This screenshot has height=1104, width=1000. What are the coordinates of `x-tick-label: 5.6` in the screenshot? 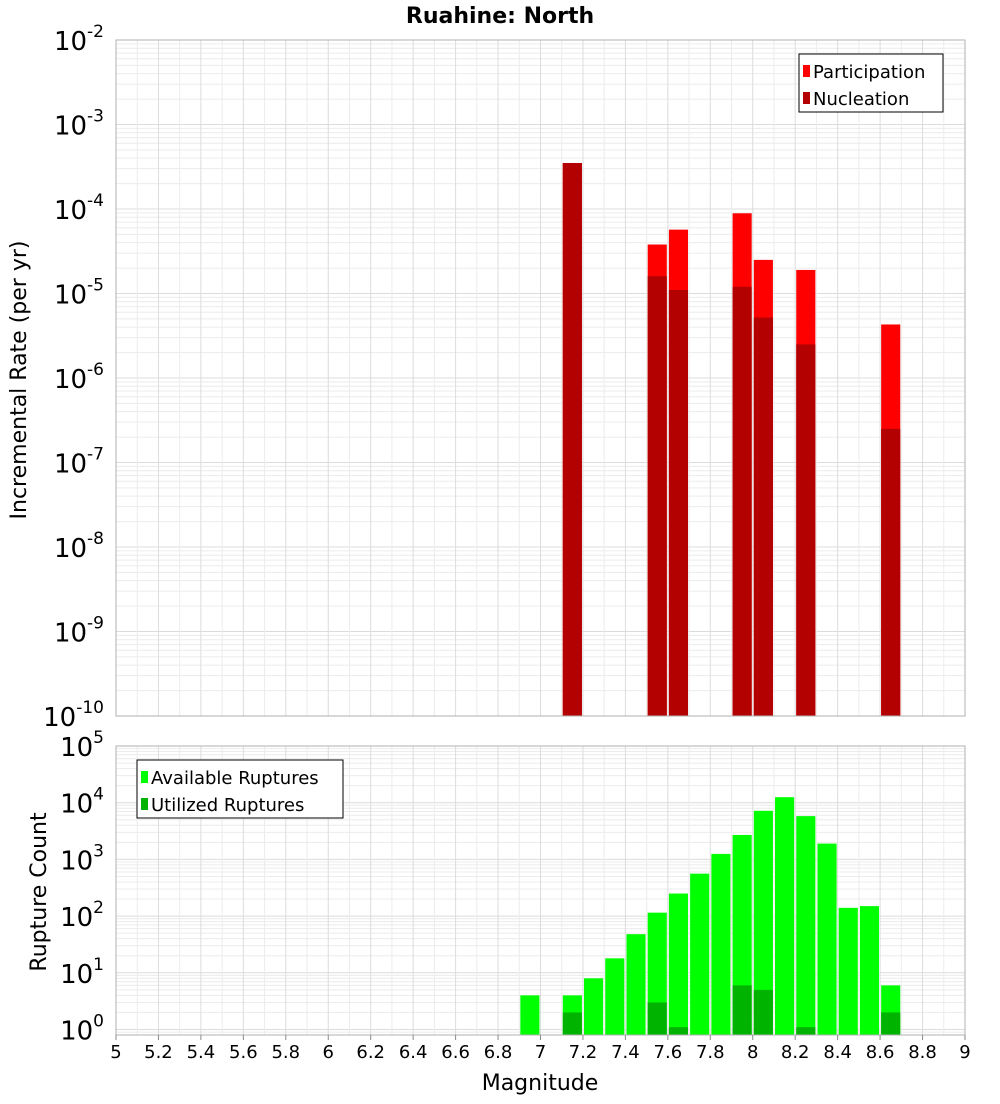 It's located at (243, 1052).